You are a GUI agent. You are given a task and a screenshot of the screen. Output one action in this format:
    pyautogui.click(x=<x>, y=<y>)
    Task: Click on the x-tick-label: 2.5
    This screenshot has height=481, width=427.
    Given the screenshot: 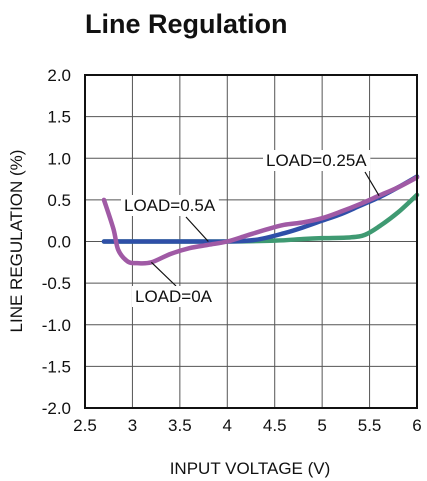 What is the action you would take?
    pyautogui.click(x=85, y=425)
    